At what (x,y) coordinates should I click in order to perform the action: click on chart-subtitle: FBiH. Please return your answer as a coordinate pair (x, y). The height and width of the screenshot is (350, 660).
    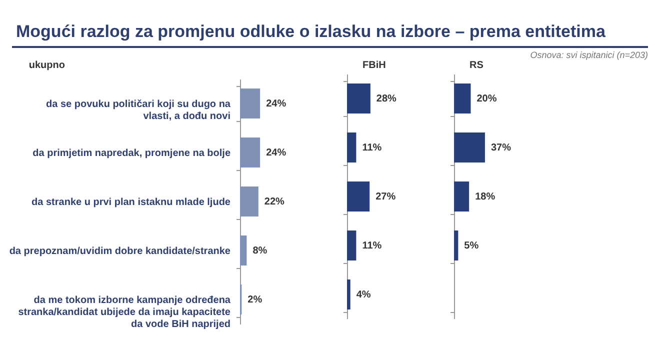
    Looking at the image, I should click on (374, 65).